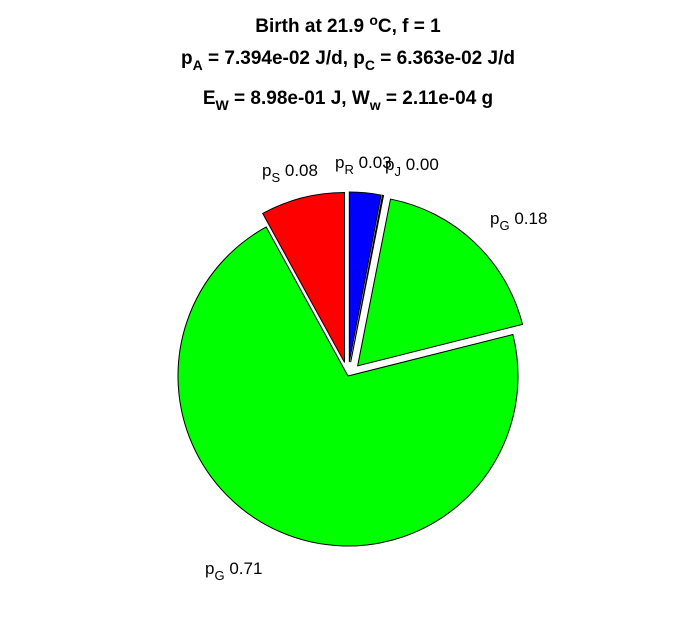 Image resolution: width=696 pixels, height=618 pixels. I want to click on title-line-2: pA = 7.394e-02 J/d, pC = 6.363e-02 J/d, so click(348, 60).